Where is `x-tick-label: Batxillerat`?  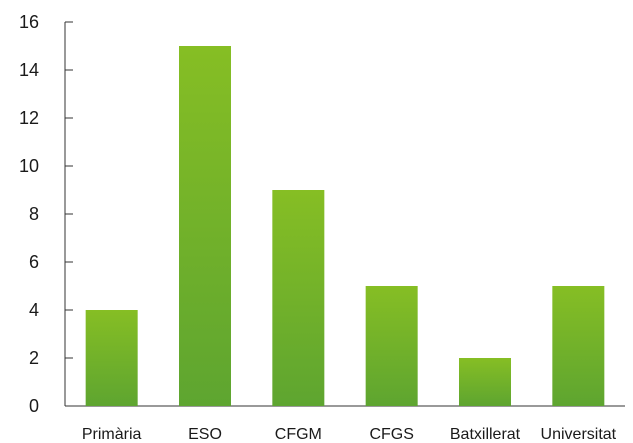 x-tick-label: Batxillerat is located at coordinates (485, 434).